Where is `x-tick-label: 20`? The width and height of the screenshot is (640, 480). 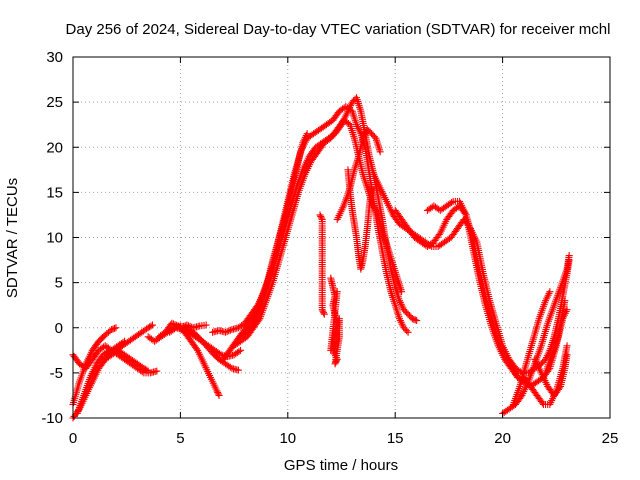 x-tick-label: 20 is located at coordinates (502, 438).